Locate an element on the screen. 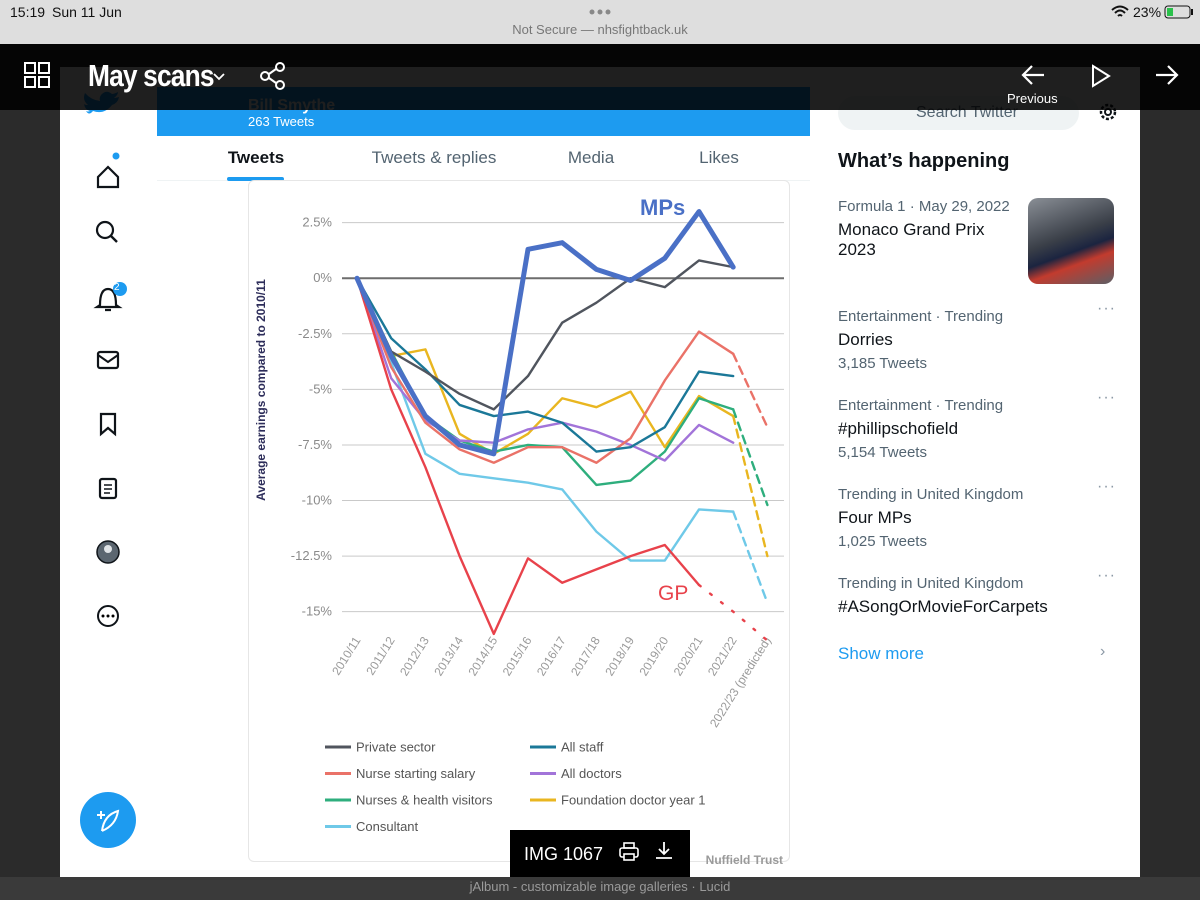 The width and height of the screenshot is (1200, 900). chevron: › is located at coordinates (1103, 651).